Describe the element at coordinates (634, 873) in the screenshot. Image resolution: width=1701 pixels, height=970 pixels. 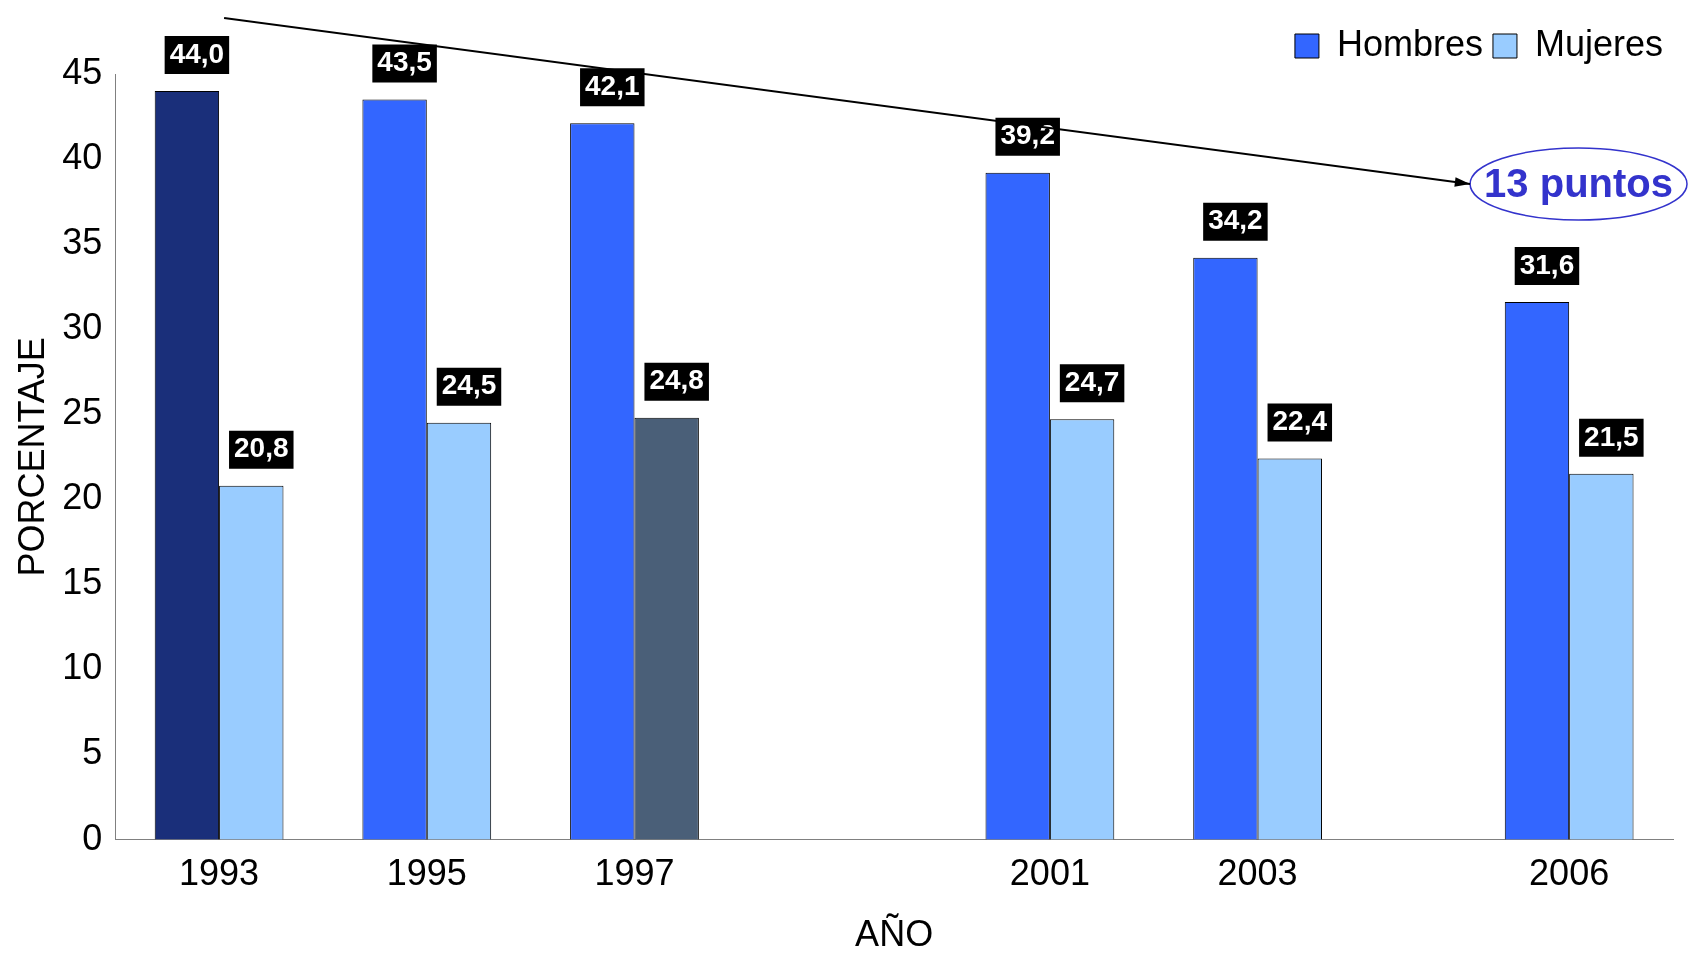
I see `x-tick-label: 1997` at that location.